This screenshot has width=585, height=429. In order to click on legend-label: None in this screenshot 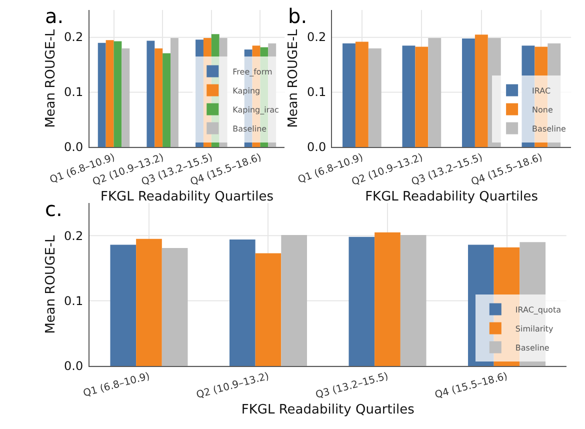, I will do `click(542, 109)`.